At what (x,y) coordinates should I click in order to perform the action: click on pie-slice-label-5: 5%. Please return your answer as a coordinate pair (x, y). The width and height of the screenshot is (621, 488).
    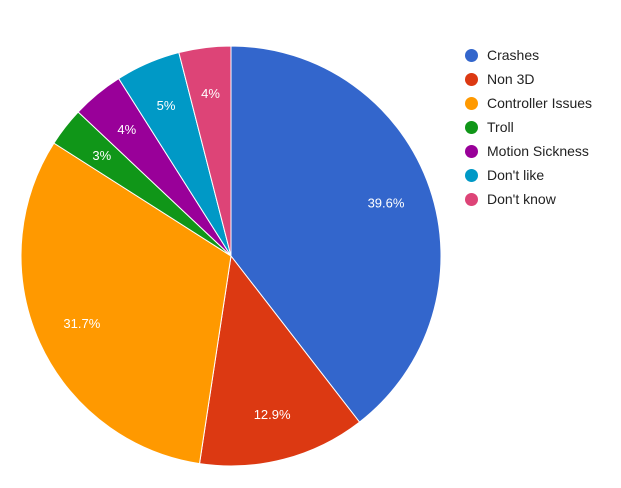
    Looking at the image, I should click on (166, 105).